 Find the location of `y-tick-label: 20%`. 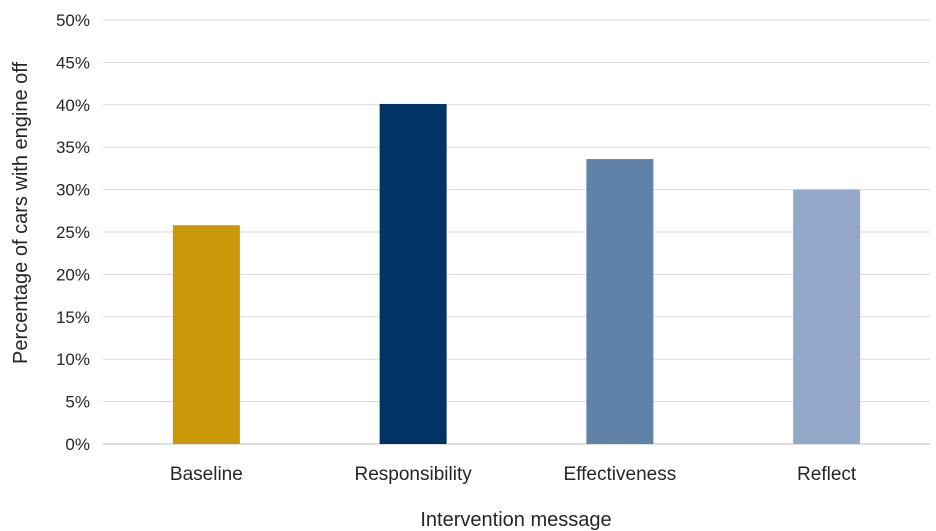

y-tick-label: 20% is located at coordinates (73, 274).